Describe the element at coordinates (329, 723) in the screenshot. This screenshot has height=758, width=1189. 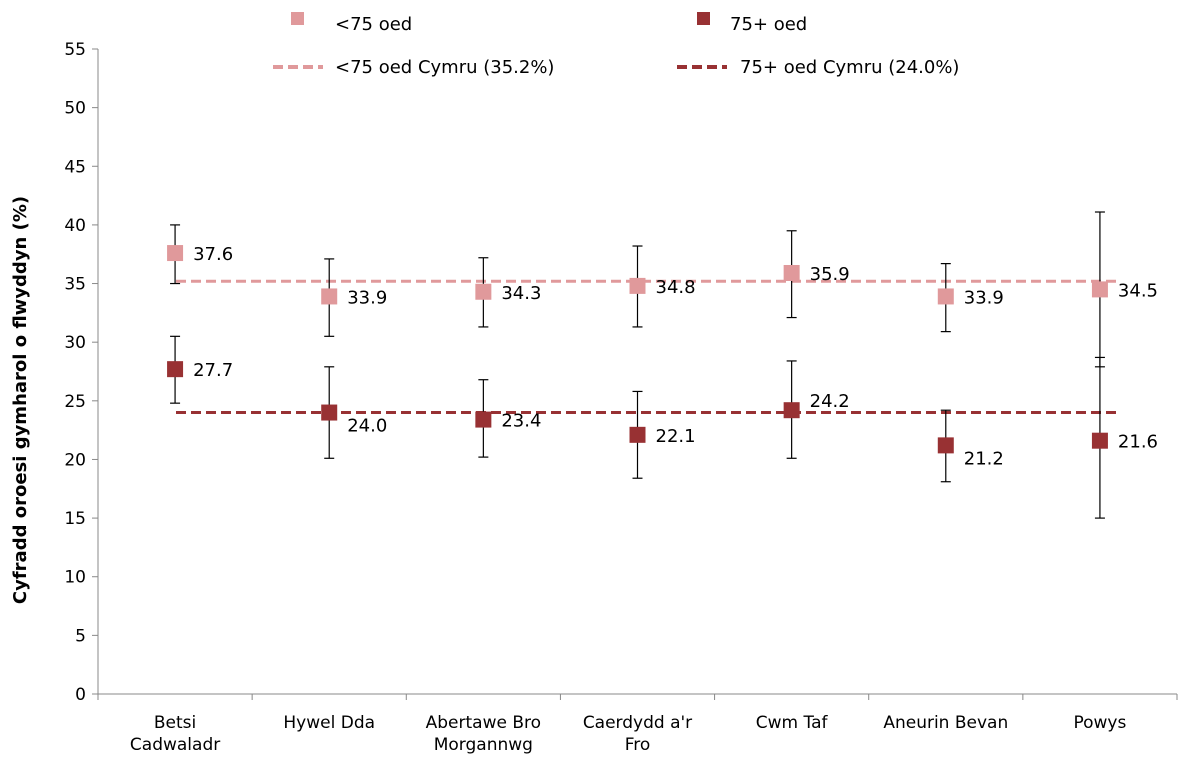
I see `x-category-label: Hywel Dda` at that location.